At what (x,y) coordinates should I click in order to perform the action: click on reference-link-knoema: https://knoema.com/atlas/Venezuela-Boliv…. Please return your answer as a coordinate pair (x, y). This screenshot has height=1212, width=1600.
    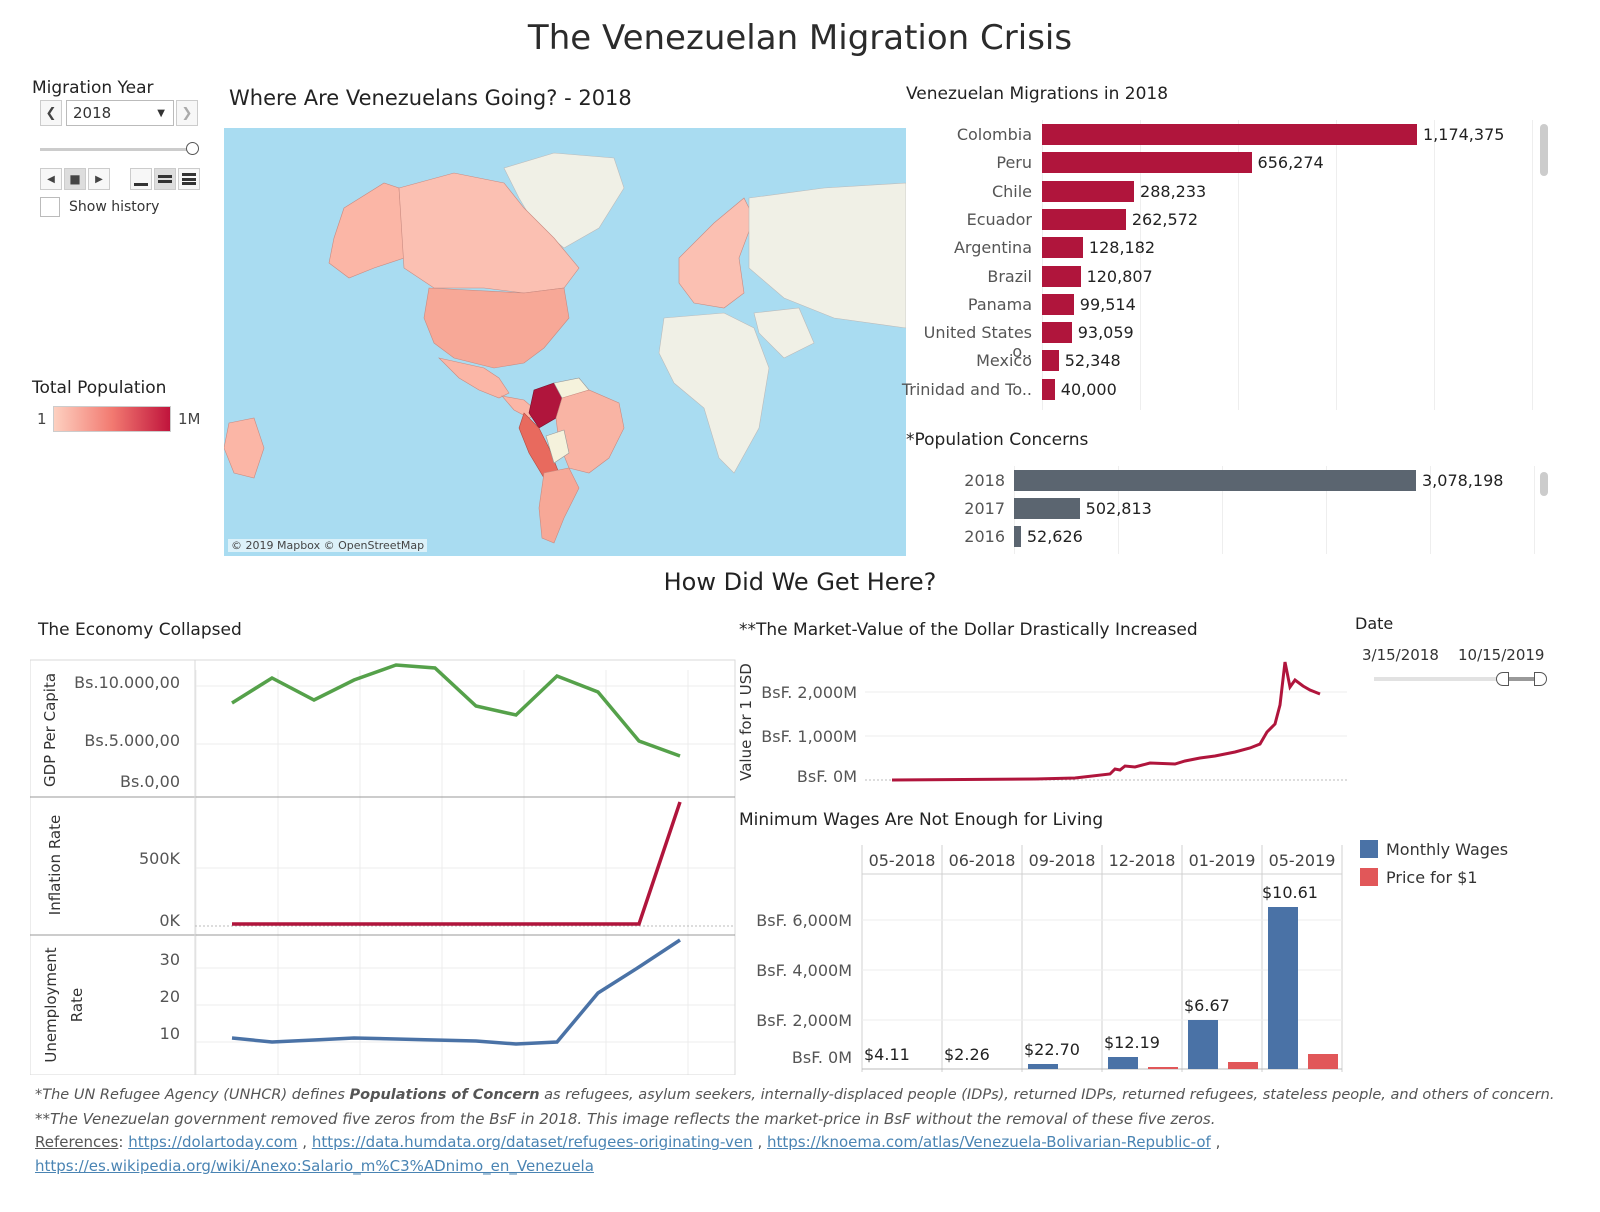
    Looking at the image, I should click on (988, 1142).